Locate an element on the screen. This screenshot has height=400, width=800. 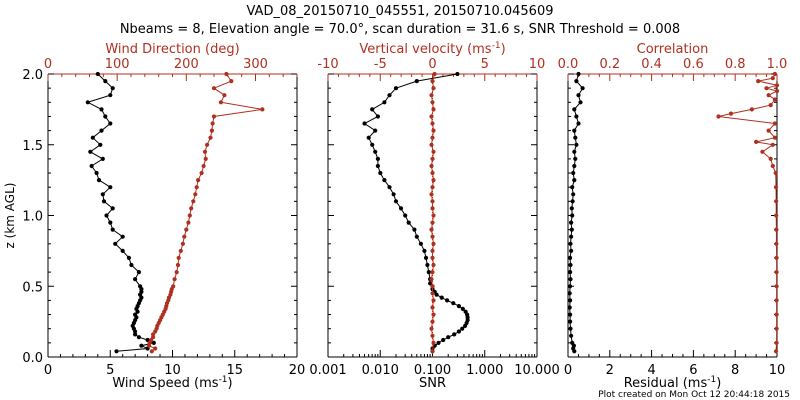
series-line-wind-speed is located at coordinates (121, 212).